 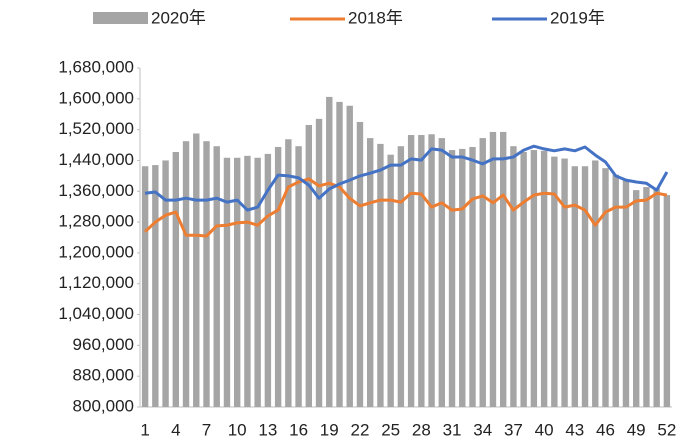 I want to click on y-tick-label: 1,280,000, so click(x=96, y=221).